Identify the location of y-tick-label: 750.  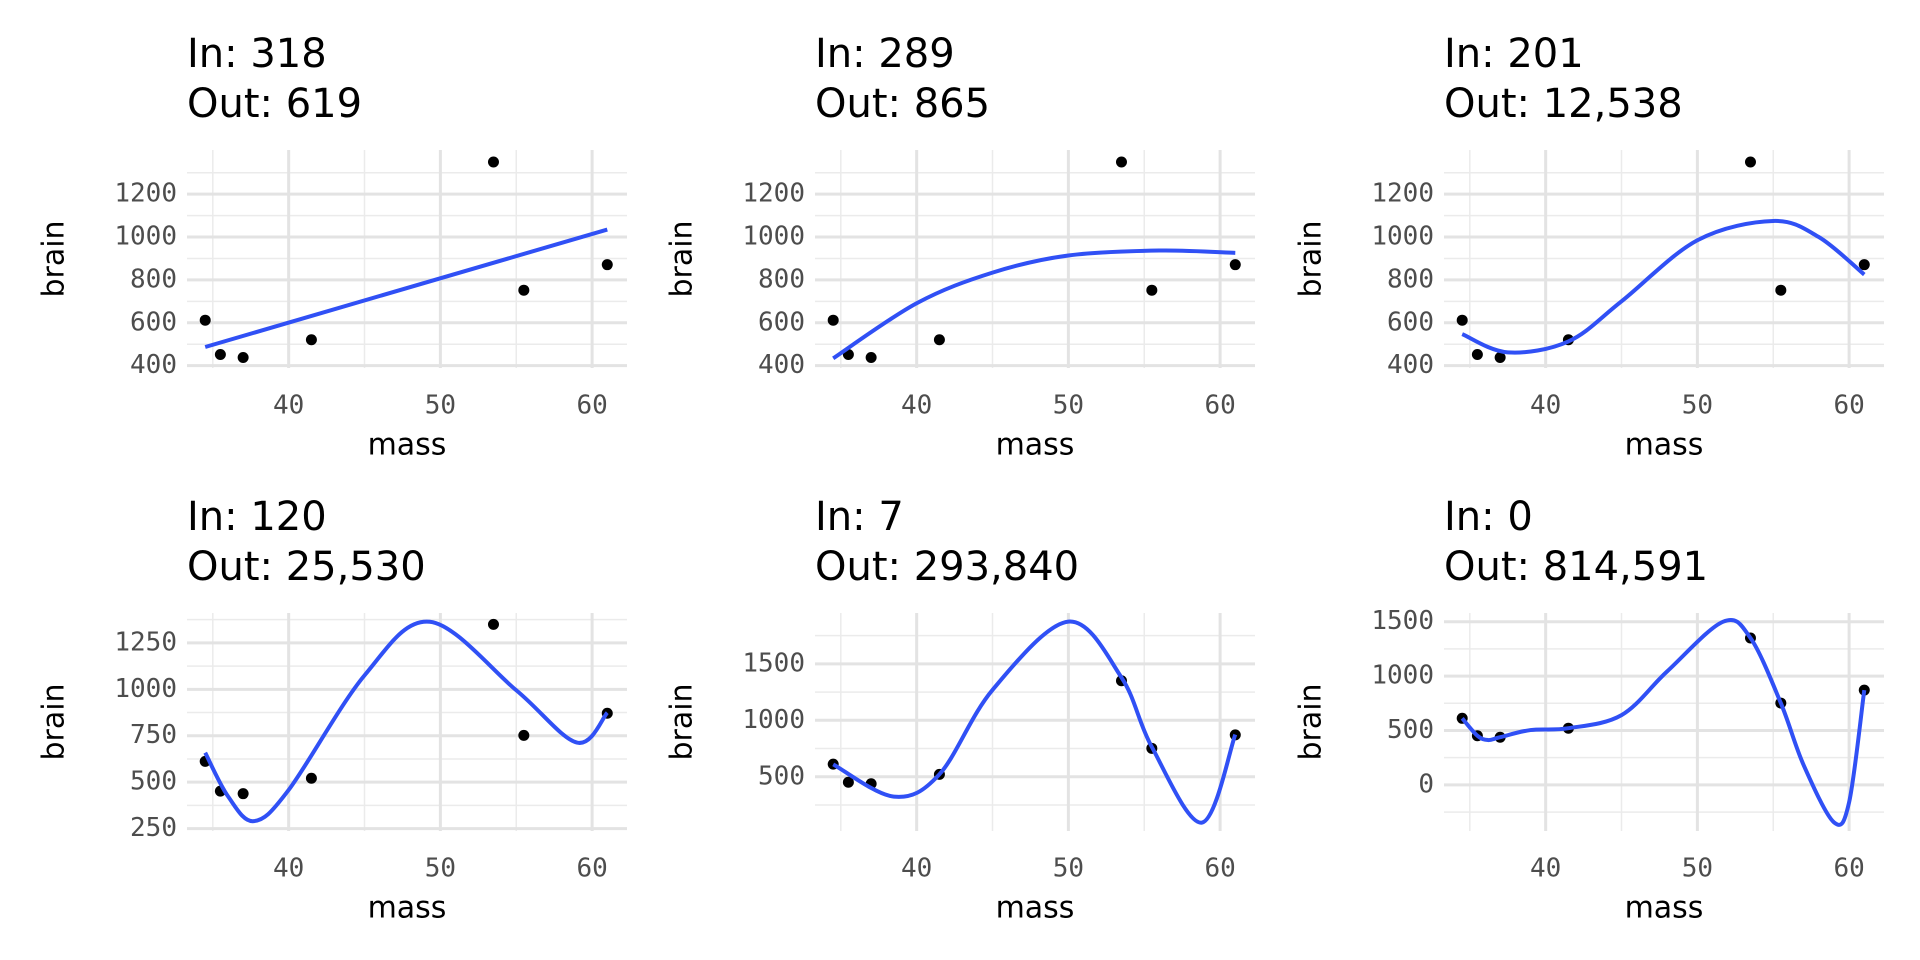
(153, 735).